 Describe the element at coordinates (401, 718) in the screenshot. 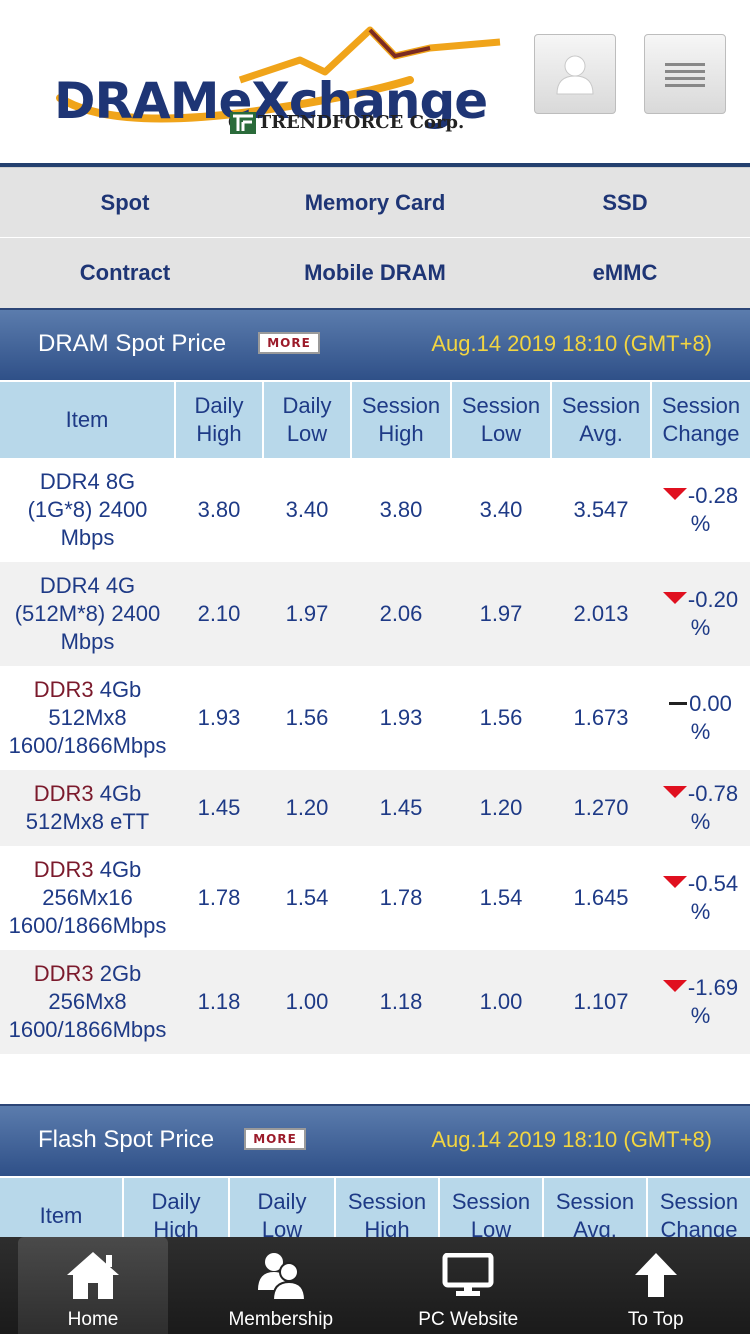

I see `session-high: 1.93` at that location.